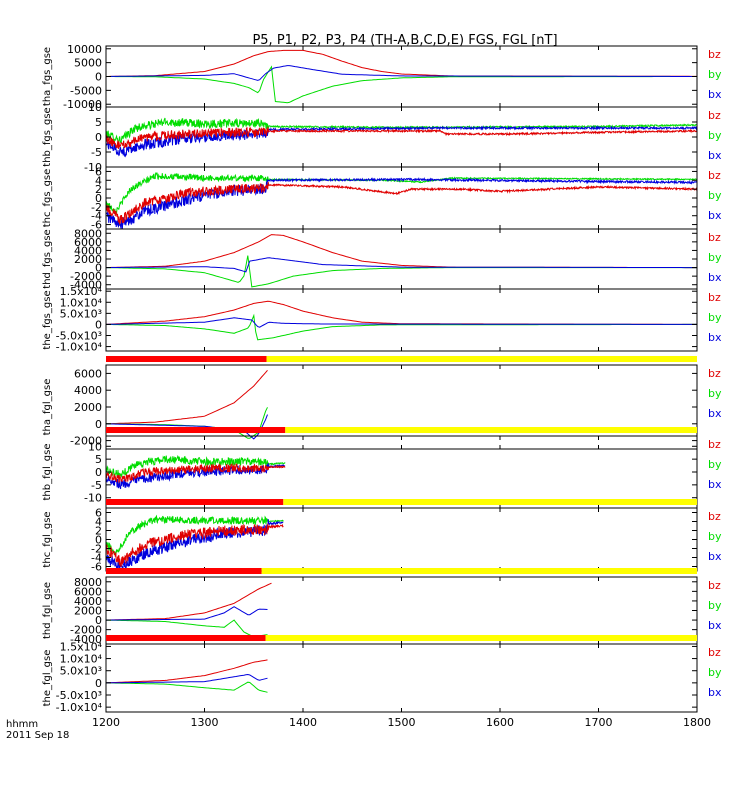 This screenshot has width=750, height=800. What do you see at coordinates (96, 485) in the screenshot?
I see `y-tick-label: -5` at bounding box center [96, 485].